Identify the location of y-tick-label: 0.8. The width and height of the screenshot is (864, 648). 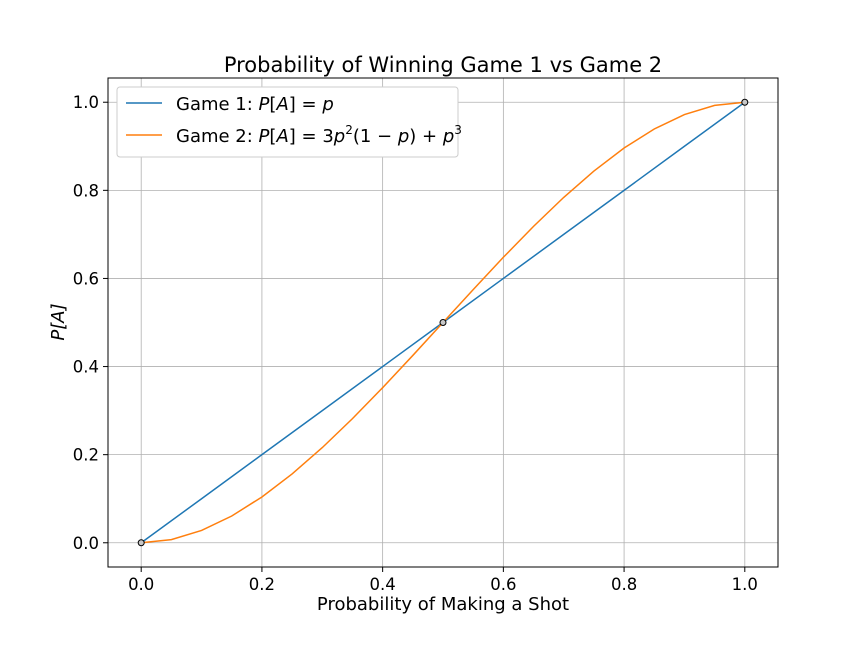
(86, 190).